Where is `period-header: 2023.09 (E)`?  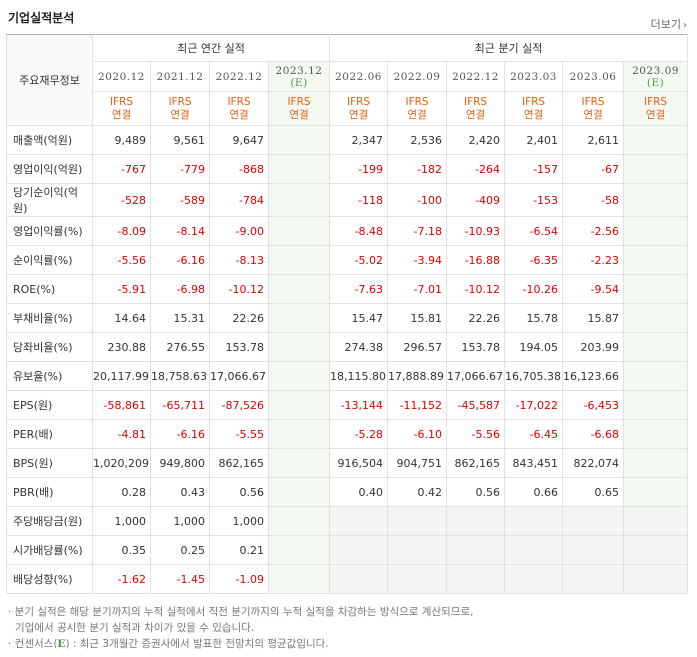 period-header: 2023.09 (E) is located at coordinates (656, 76).